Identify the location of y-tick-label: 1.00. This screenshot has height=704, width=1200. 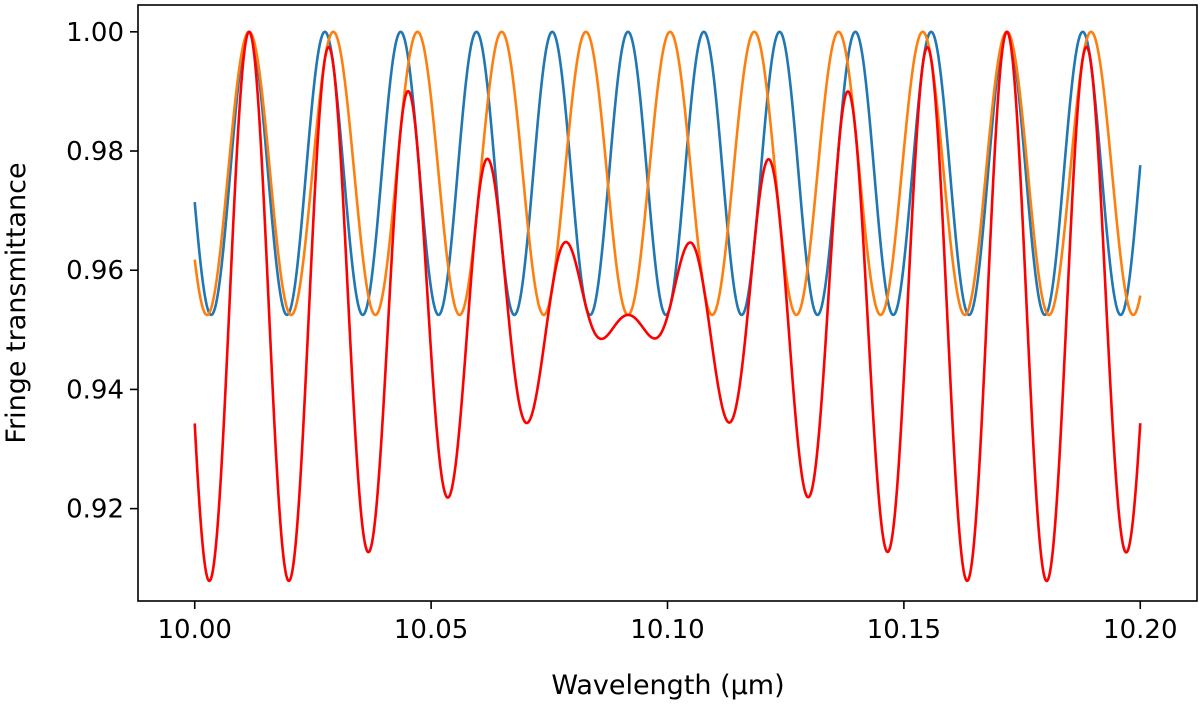
(95, 33).